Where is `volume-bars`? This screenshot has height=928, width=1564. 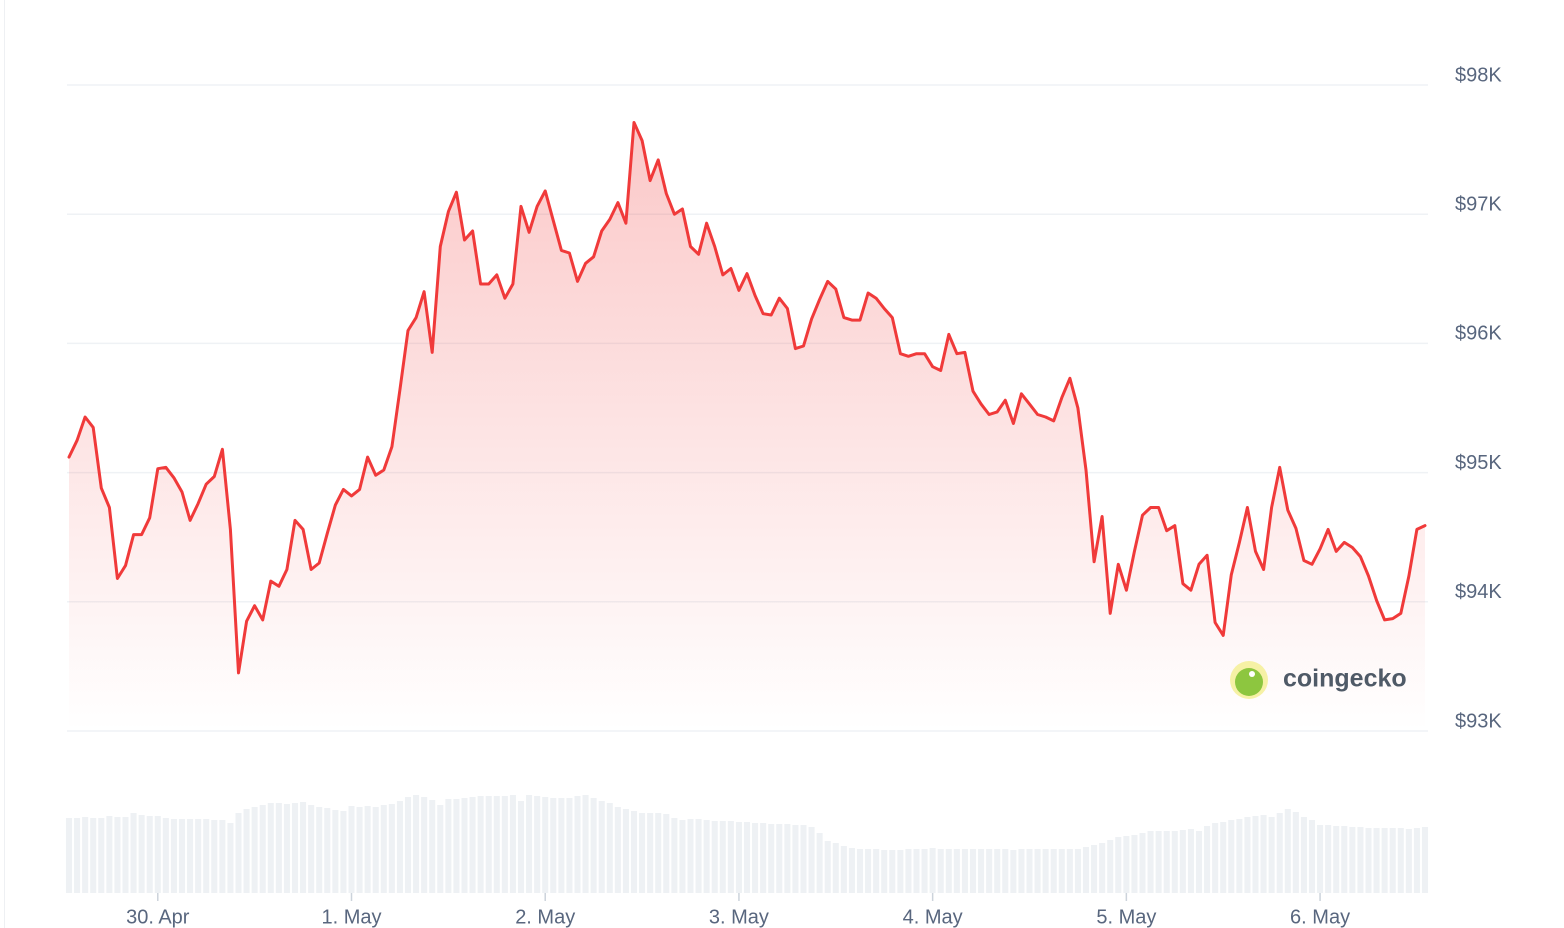 volume-bars is located at coordinates (747, 844).